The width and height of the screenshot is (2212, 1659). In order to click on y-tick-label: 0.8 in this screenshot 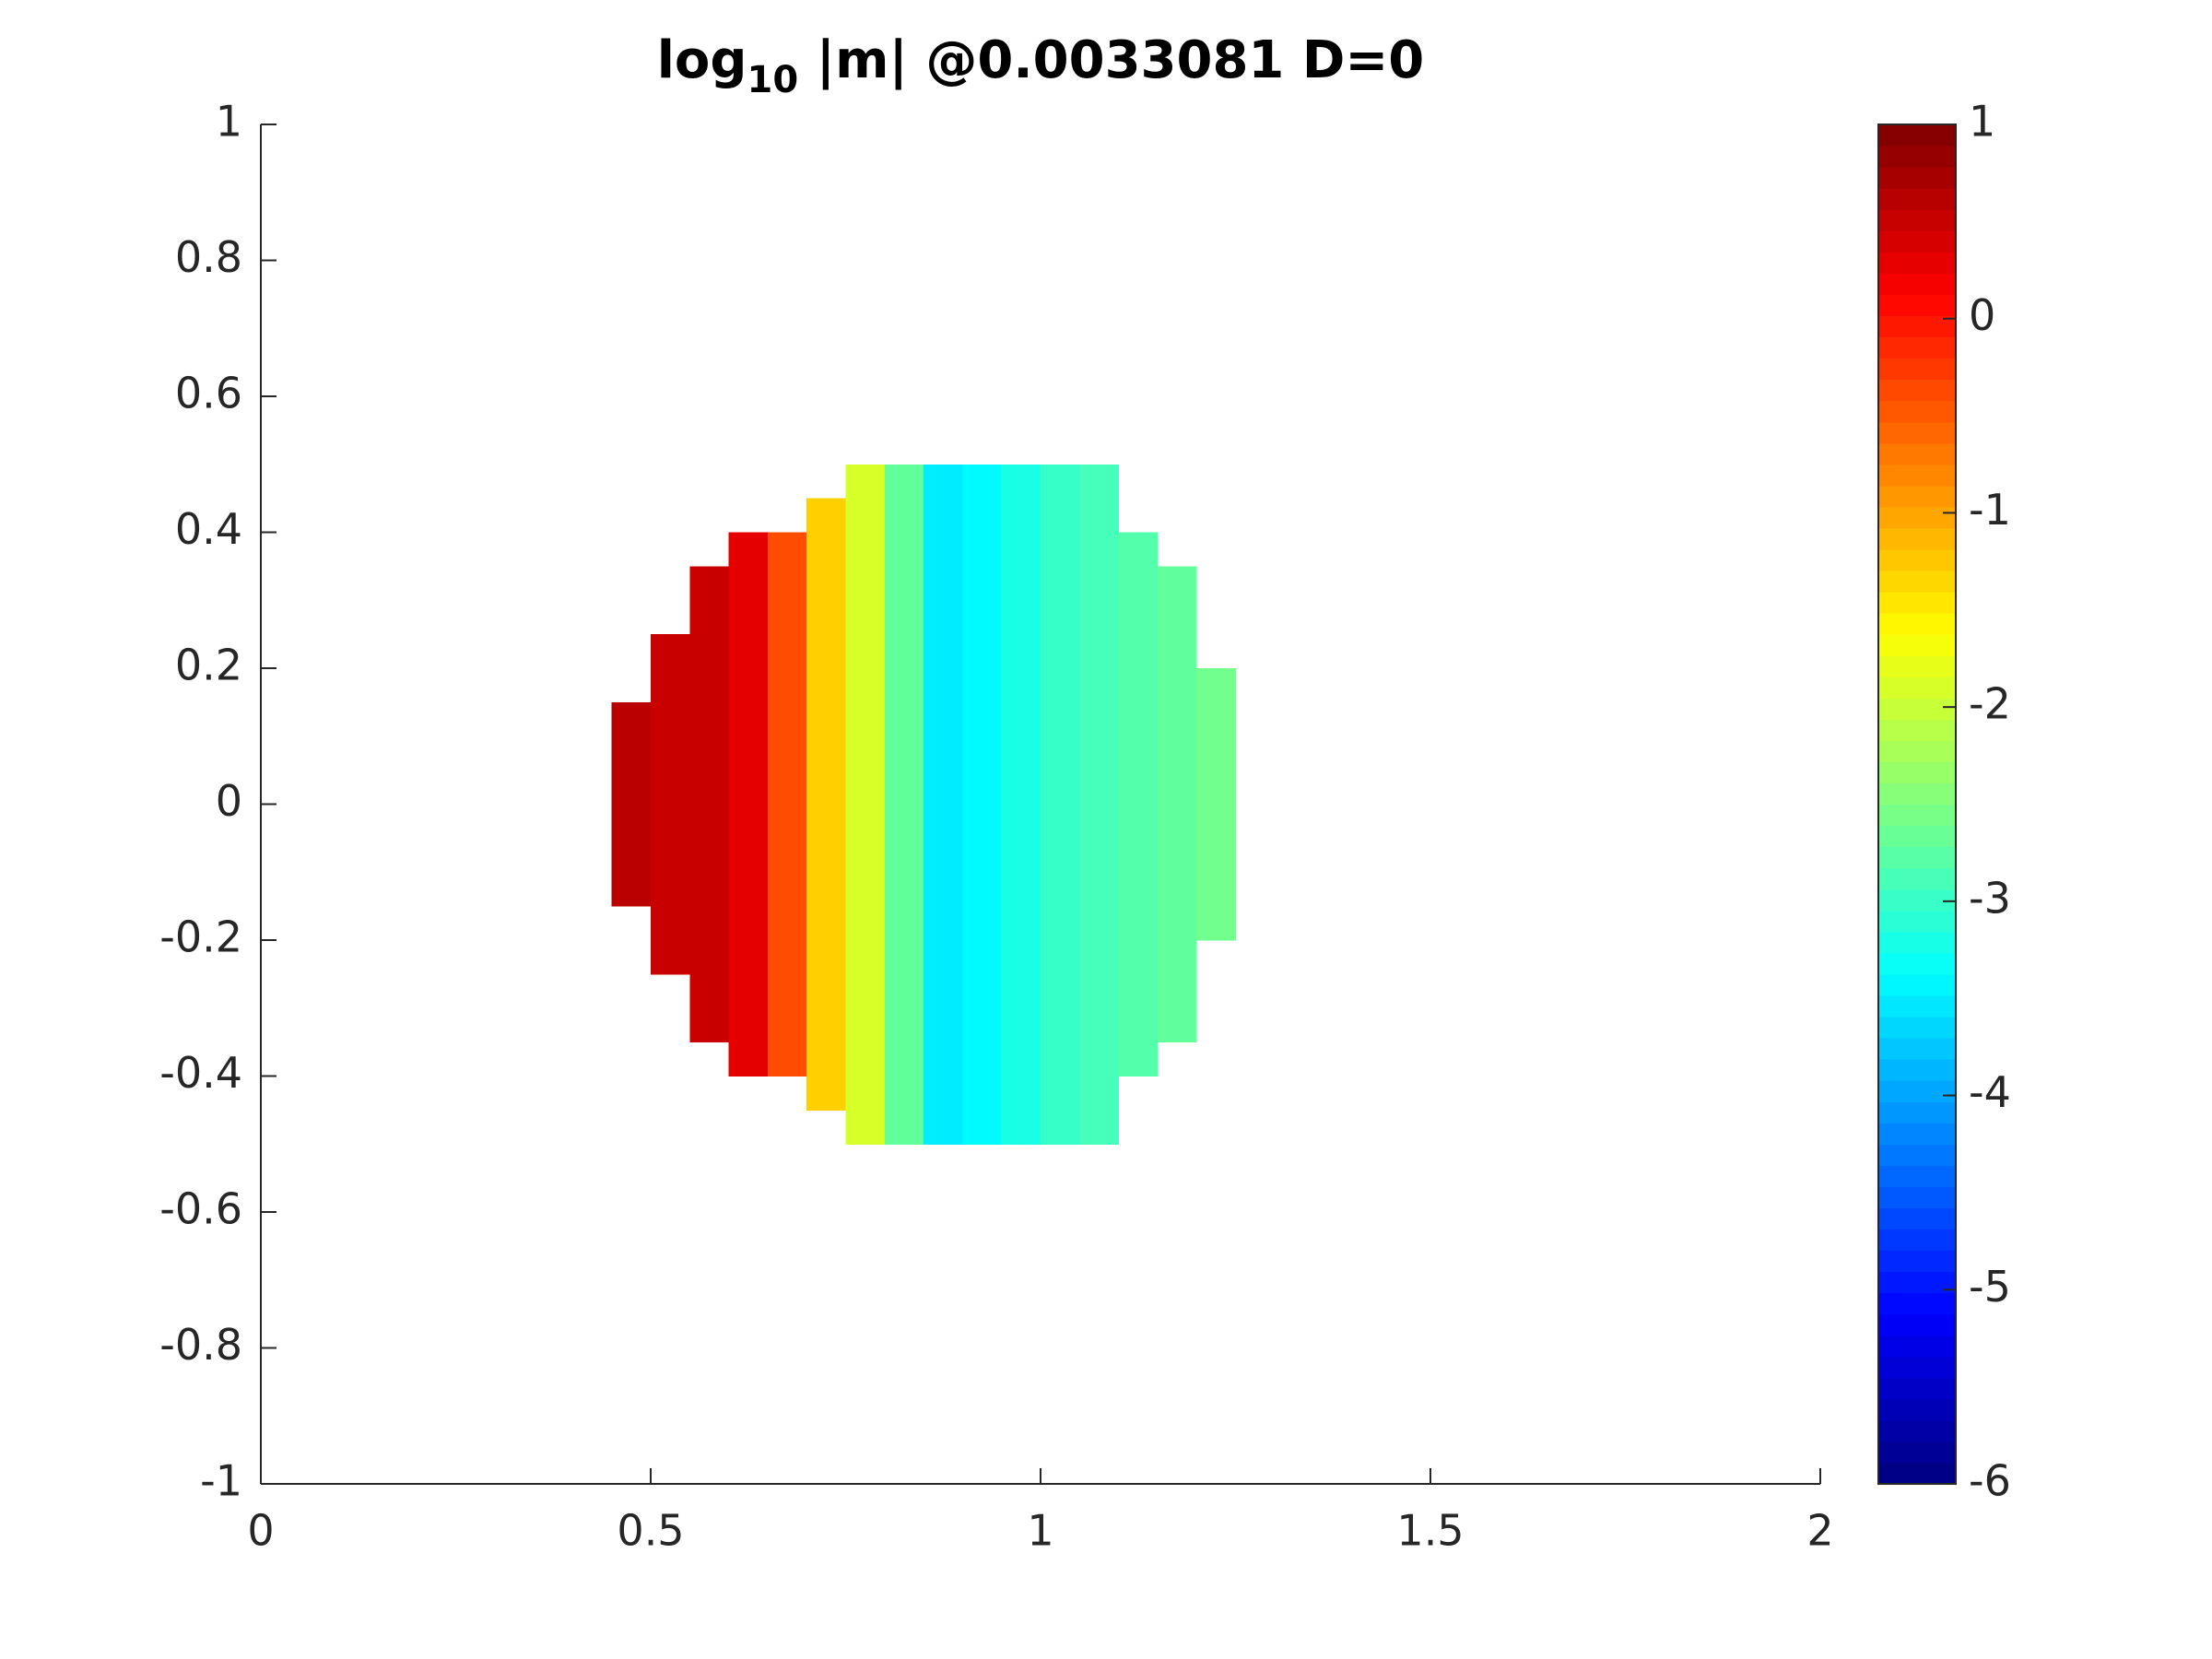, I will do `click(208, 257)`.